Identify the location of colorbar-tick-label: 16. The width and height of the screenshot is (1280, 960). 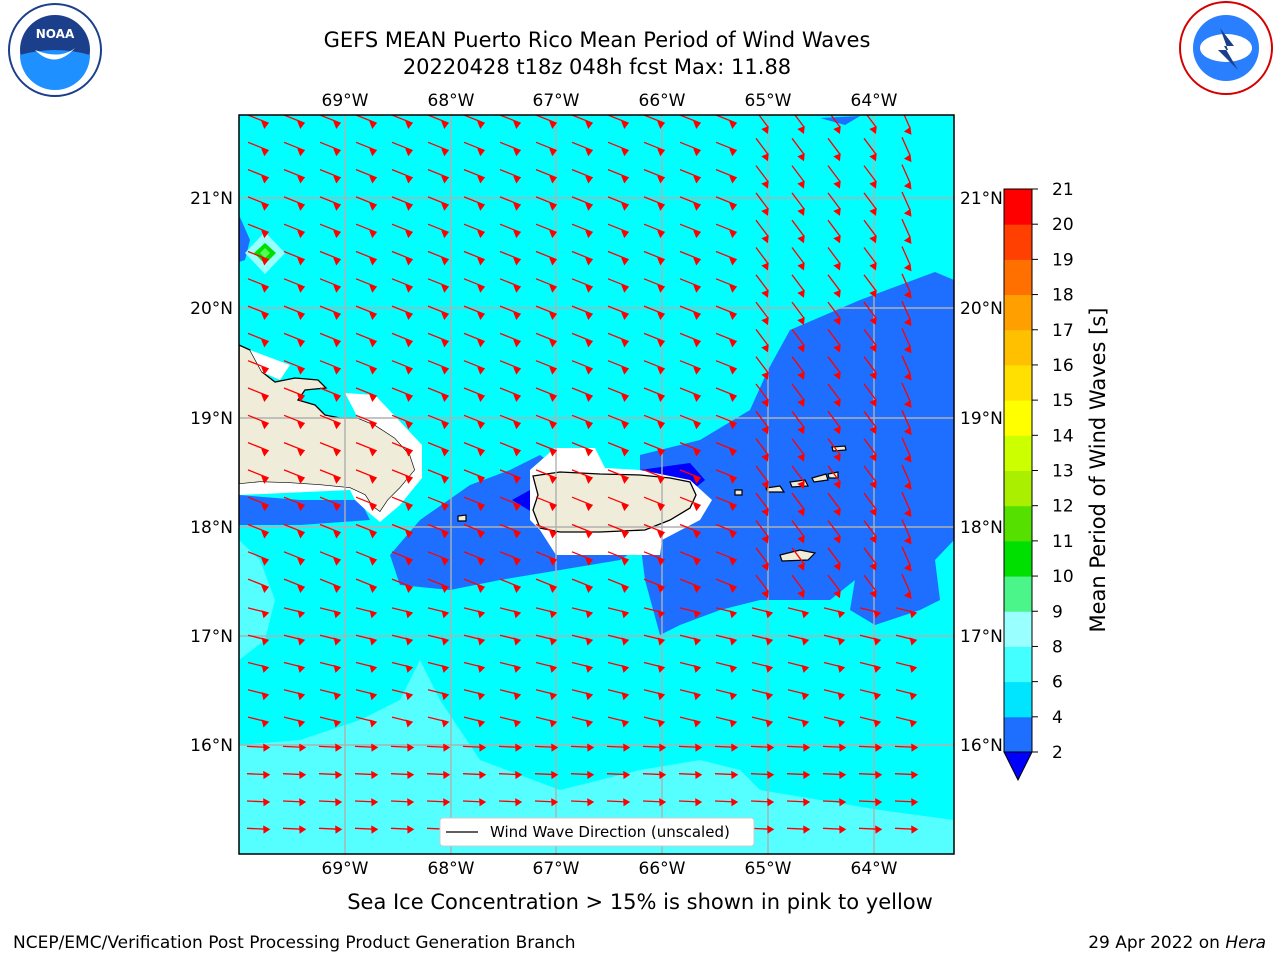
(1063, 366).